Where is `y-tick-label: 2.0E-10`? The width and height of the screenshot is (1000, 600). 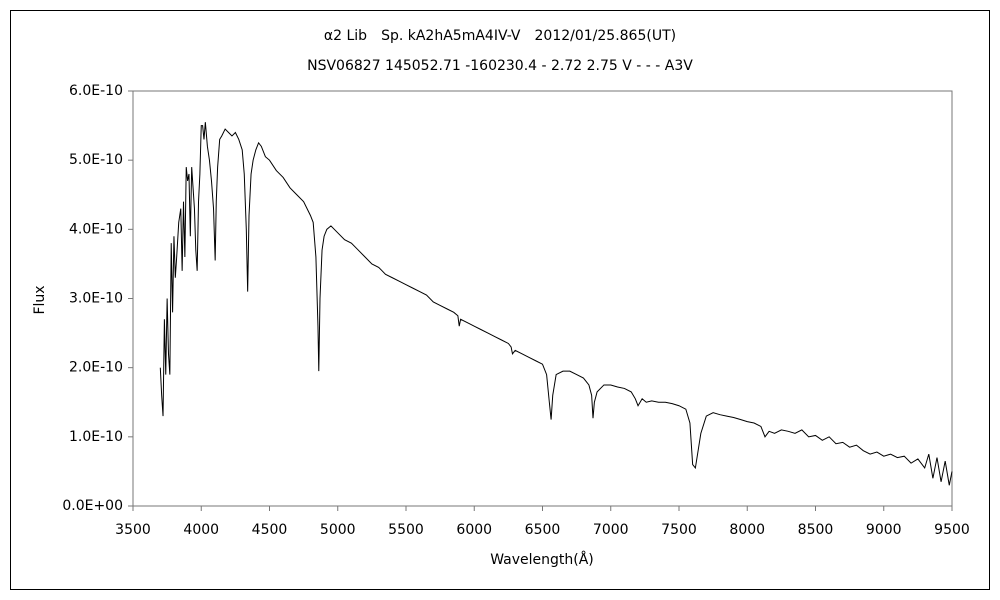 y-tick-label: 2.0E-10 is located at coordinates (96, 368).